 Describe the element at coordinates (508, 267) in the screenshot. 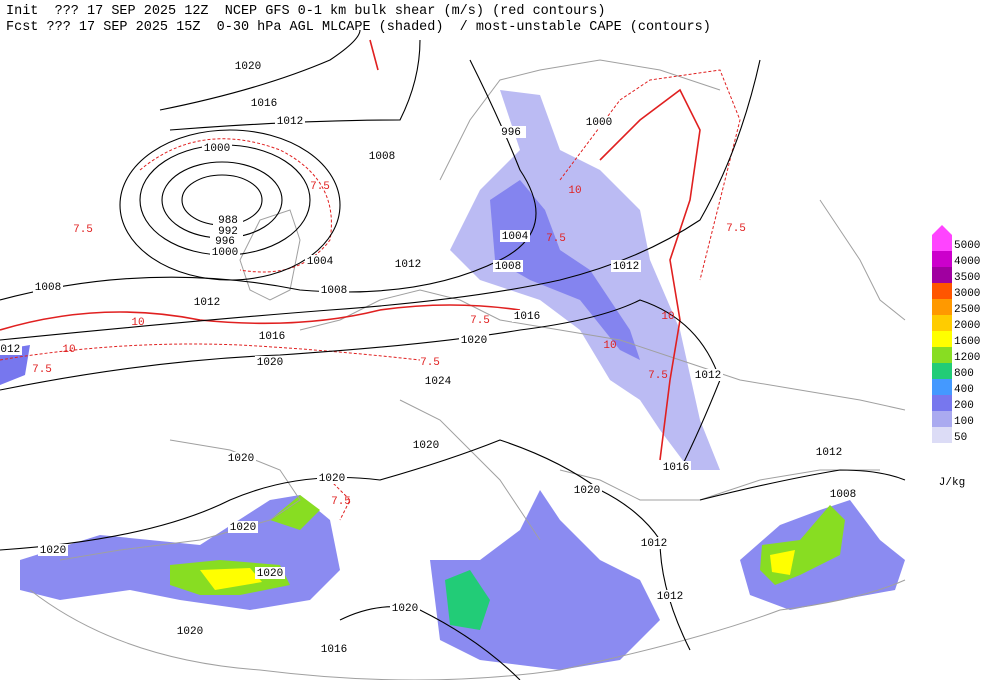

I see `isobar-label: 1008` at that location.